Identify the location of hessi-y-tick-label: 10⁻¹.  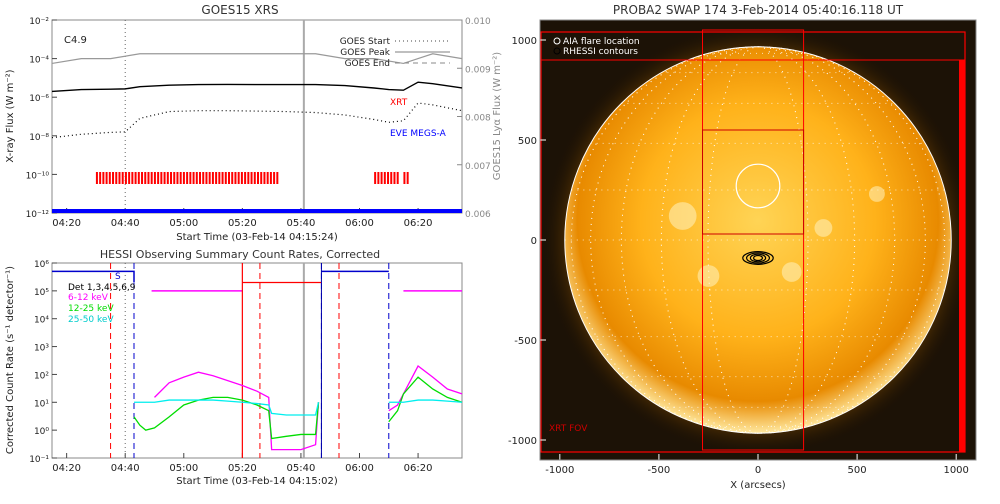
(39, 460).